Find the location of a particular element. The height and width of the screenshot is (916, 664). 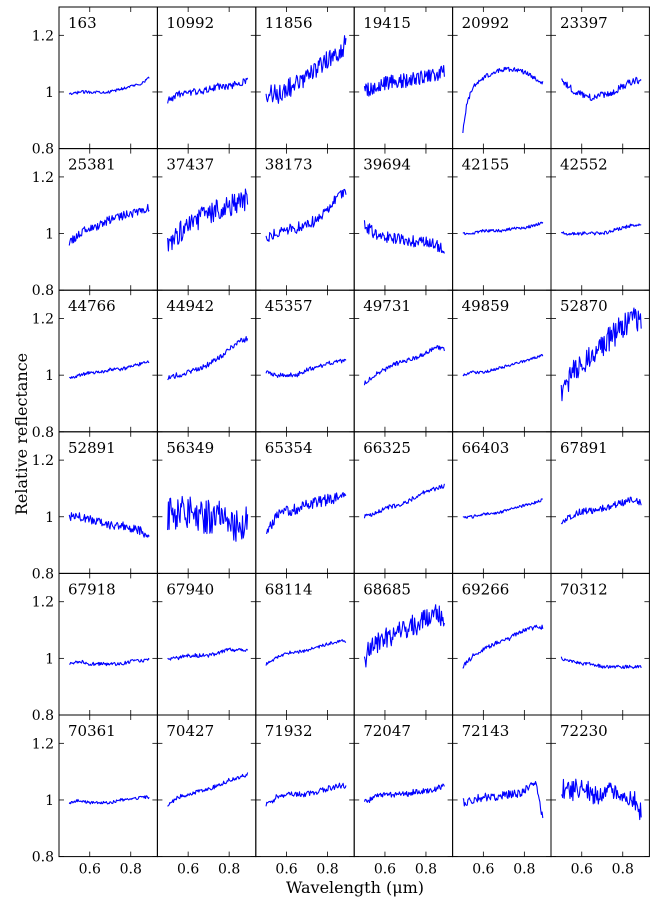

panel-67940: 67940 is located at coordinates (206, 644).